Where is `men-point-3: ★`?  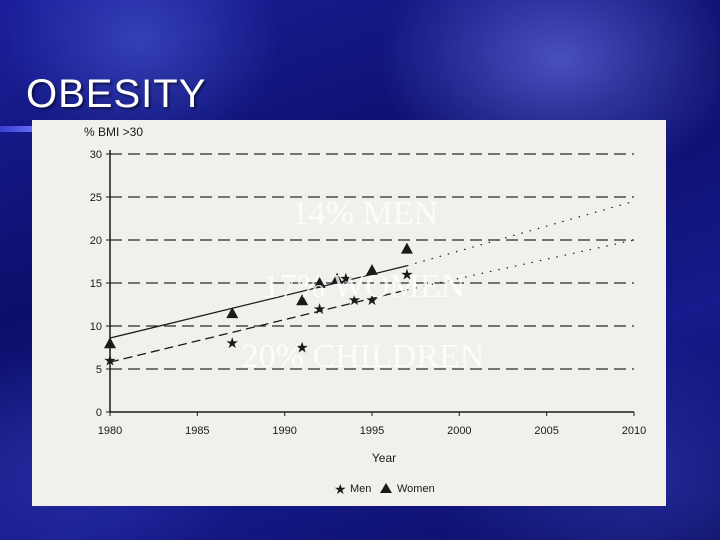
men-point-3: ★ is located at coordinates (319, 309).